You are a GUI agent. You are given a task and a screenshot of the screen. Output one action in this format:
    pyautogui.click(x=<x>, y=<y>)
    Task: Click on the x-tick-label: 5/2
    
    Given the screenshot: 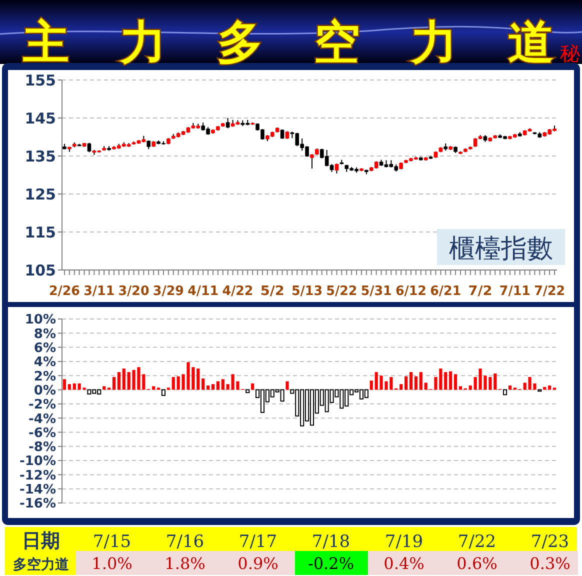 What is the action you would take?
    pyautogui.click(x=272, y=291)
    